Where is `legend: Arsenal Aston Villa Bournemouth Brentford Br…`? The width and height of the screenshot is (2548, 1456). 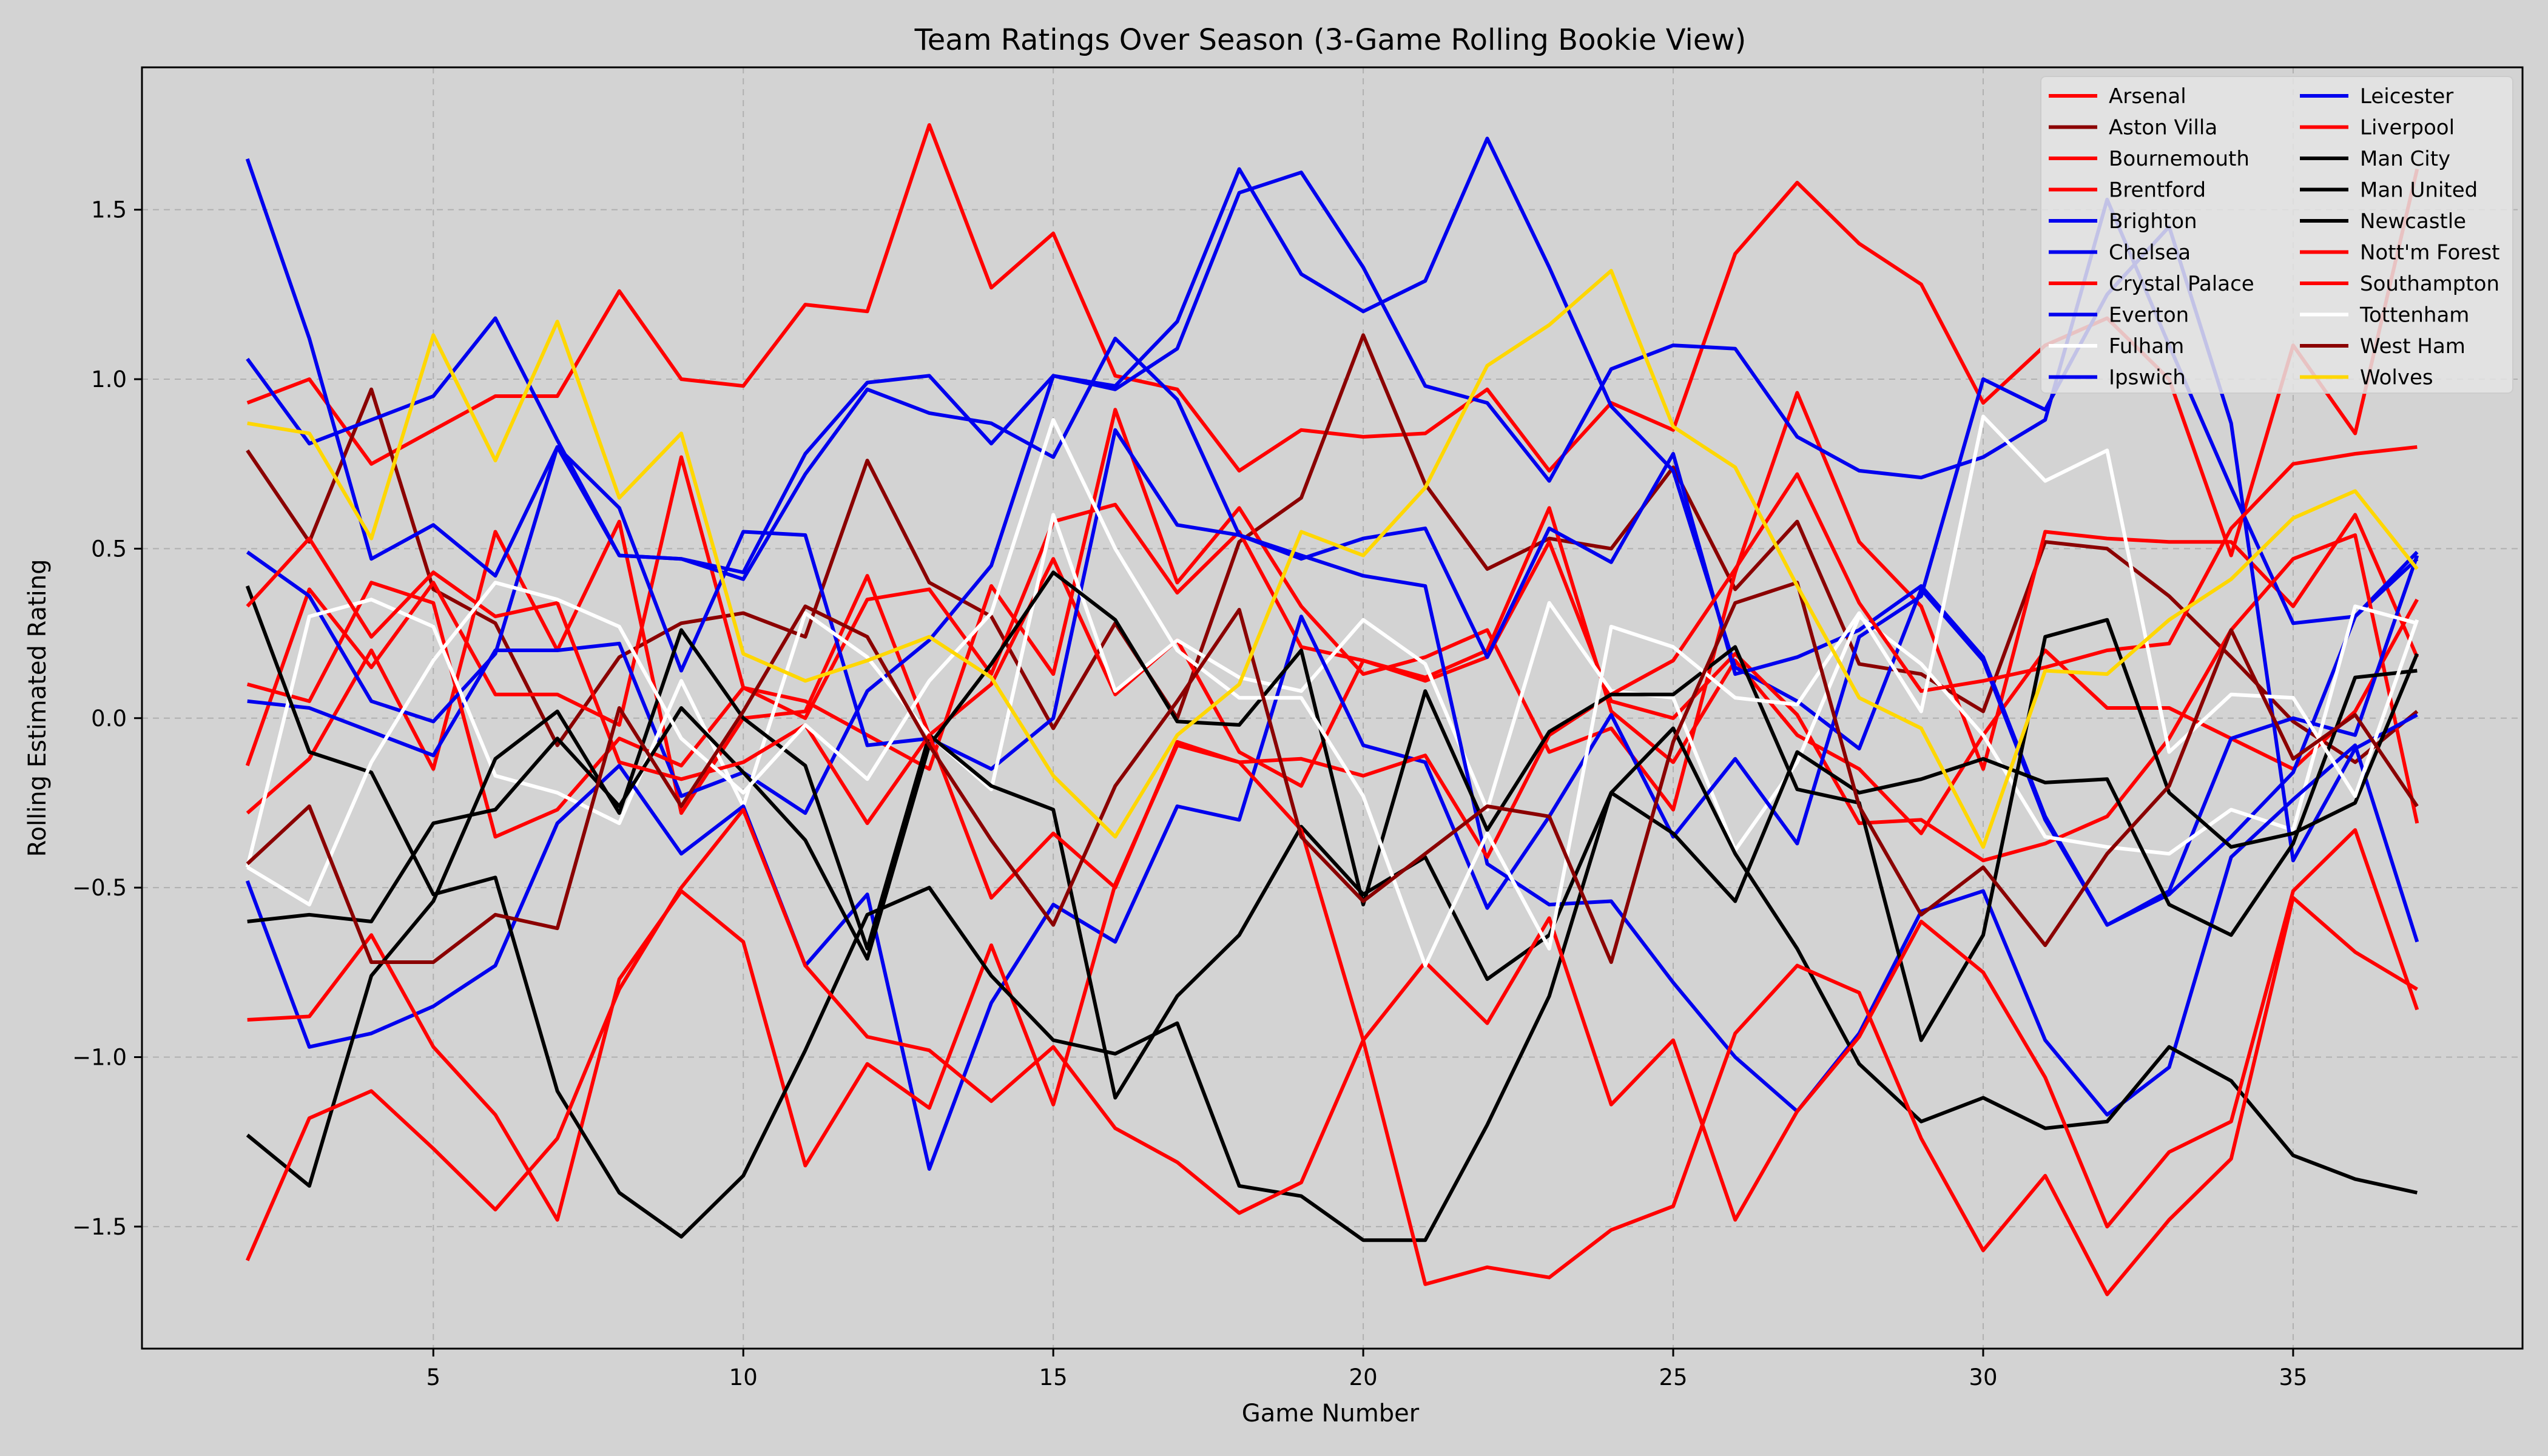
legend: Arsenal Aston Villa Bournemouth Brentford Br… is located at coordinates (2276, 235).